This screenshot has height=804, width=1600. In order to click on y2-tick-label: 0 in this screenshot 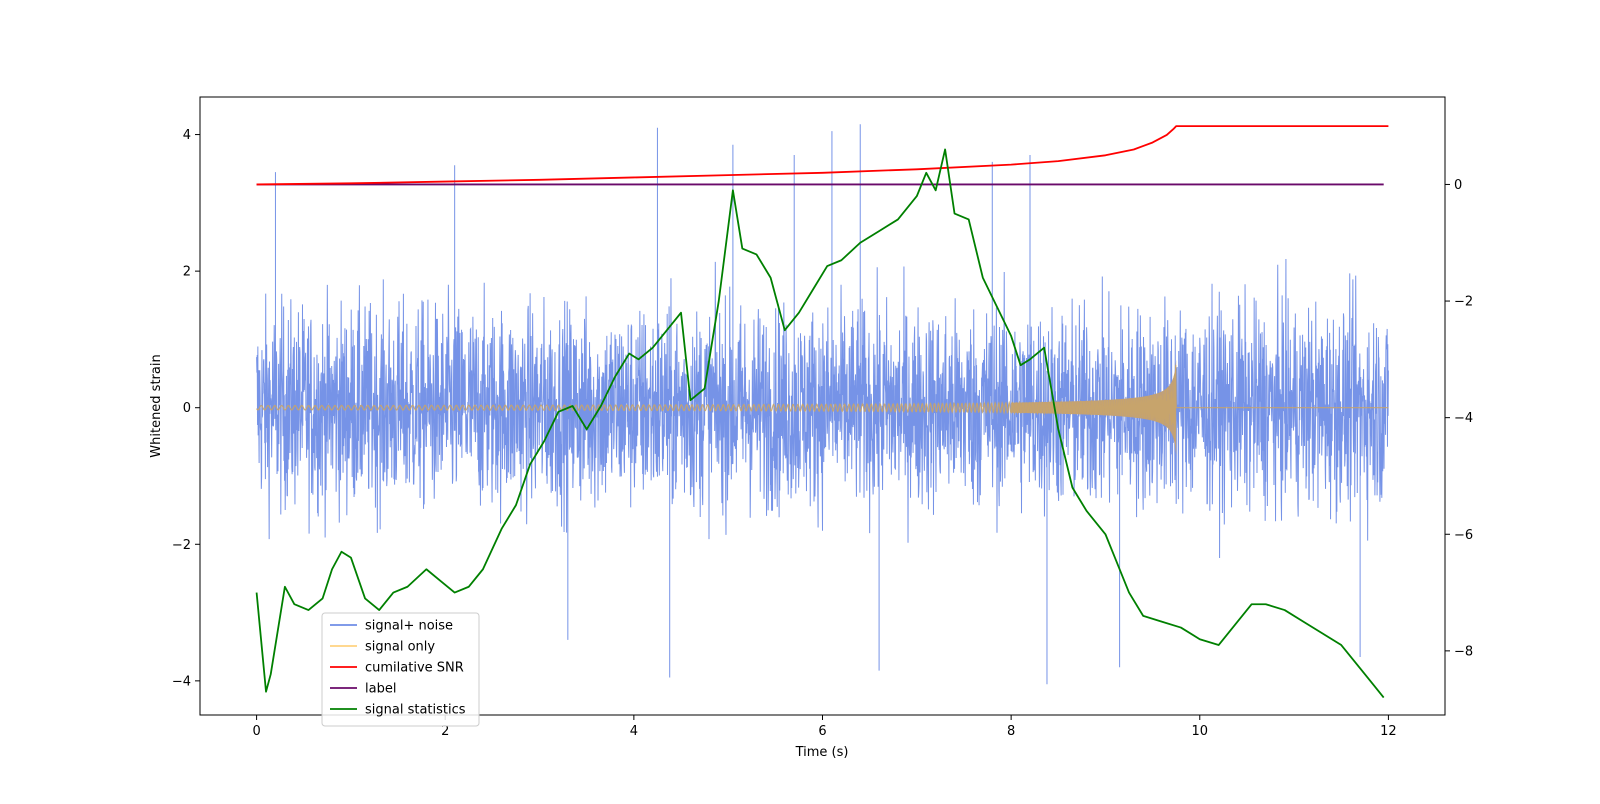, I will do `click(1458, 185)`.